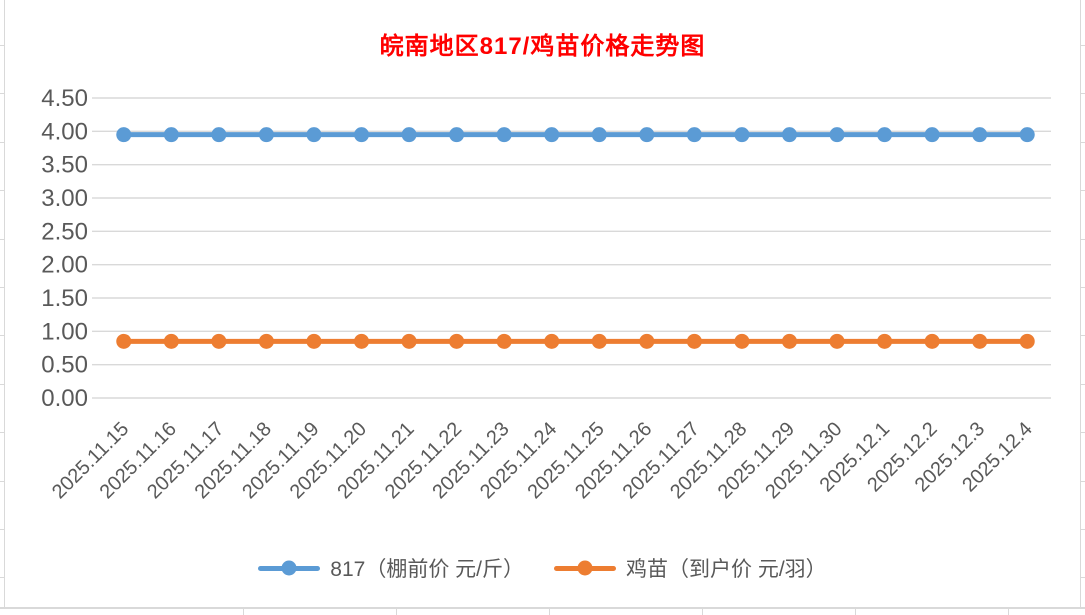 The width and height of the screenshot is (1085, 615). I want to click on y-axis-label: 1.00, so click(64, 331).